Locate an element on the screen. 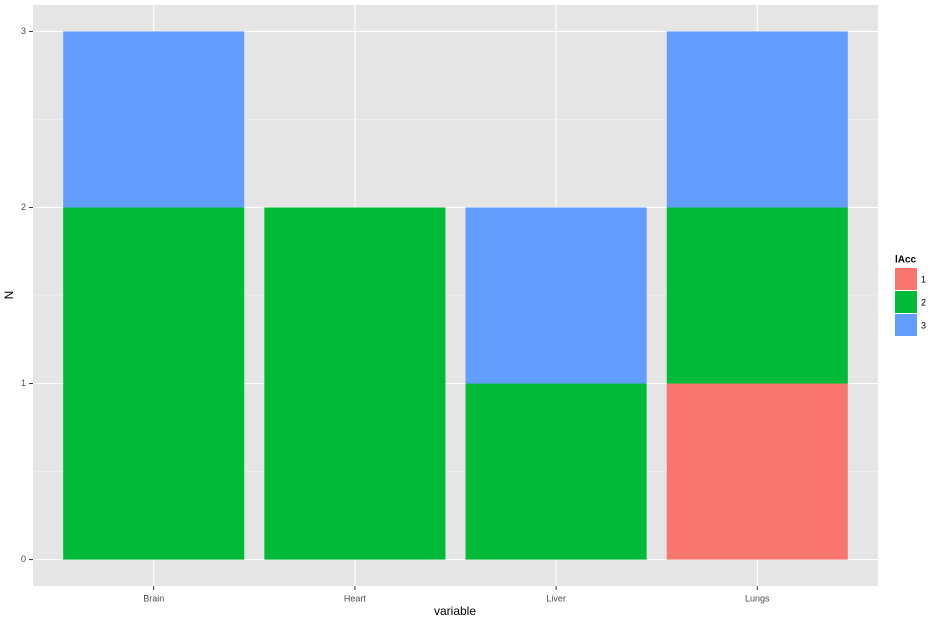 The height and width of the screenshot is (624, 945). x-tick-label: Liver is located at coordinates (556, 598).